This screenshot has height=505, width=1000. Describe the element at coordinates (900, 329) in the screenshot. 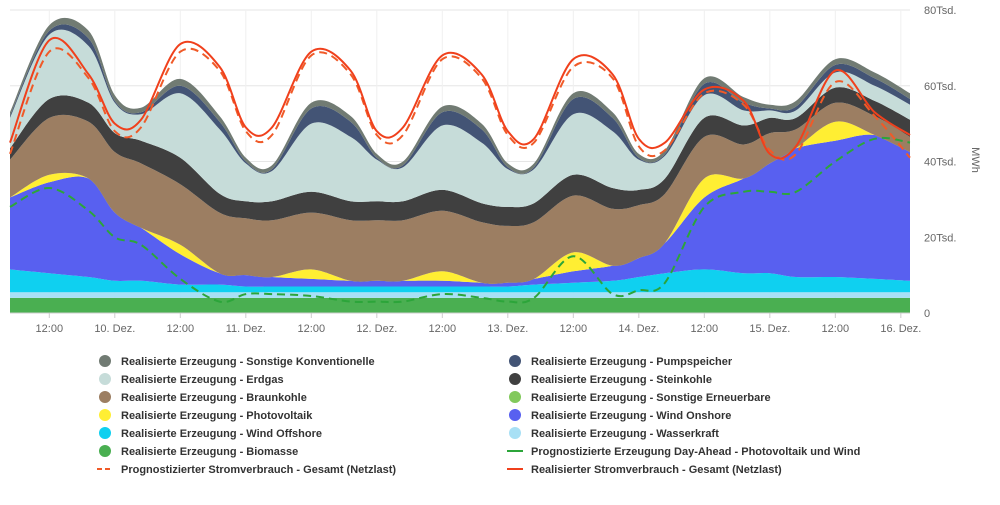

I see `x-tick-label: 16. Dez.` at that location.